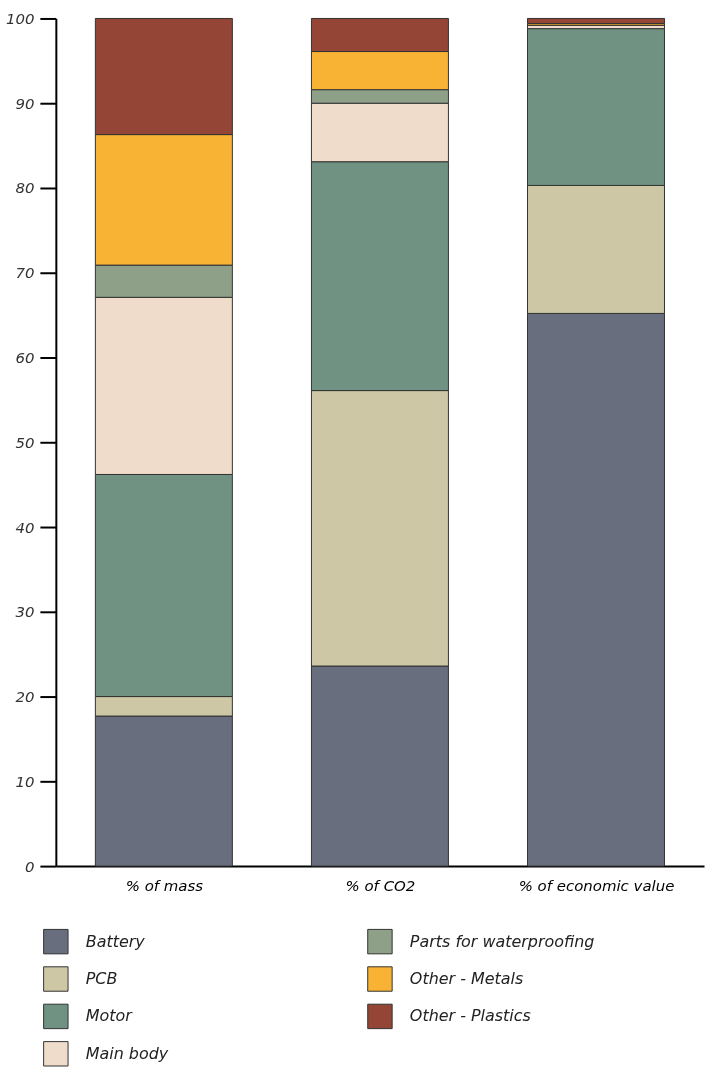  I want to click on y-tick-label: 30, so click(25, 612).